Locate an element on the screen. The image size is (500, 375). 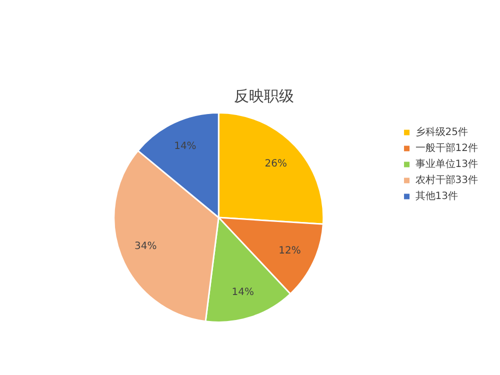
data-label: 12% is located at coordinates (289, 251).